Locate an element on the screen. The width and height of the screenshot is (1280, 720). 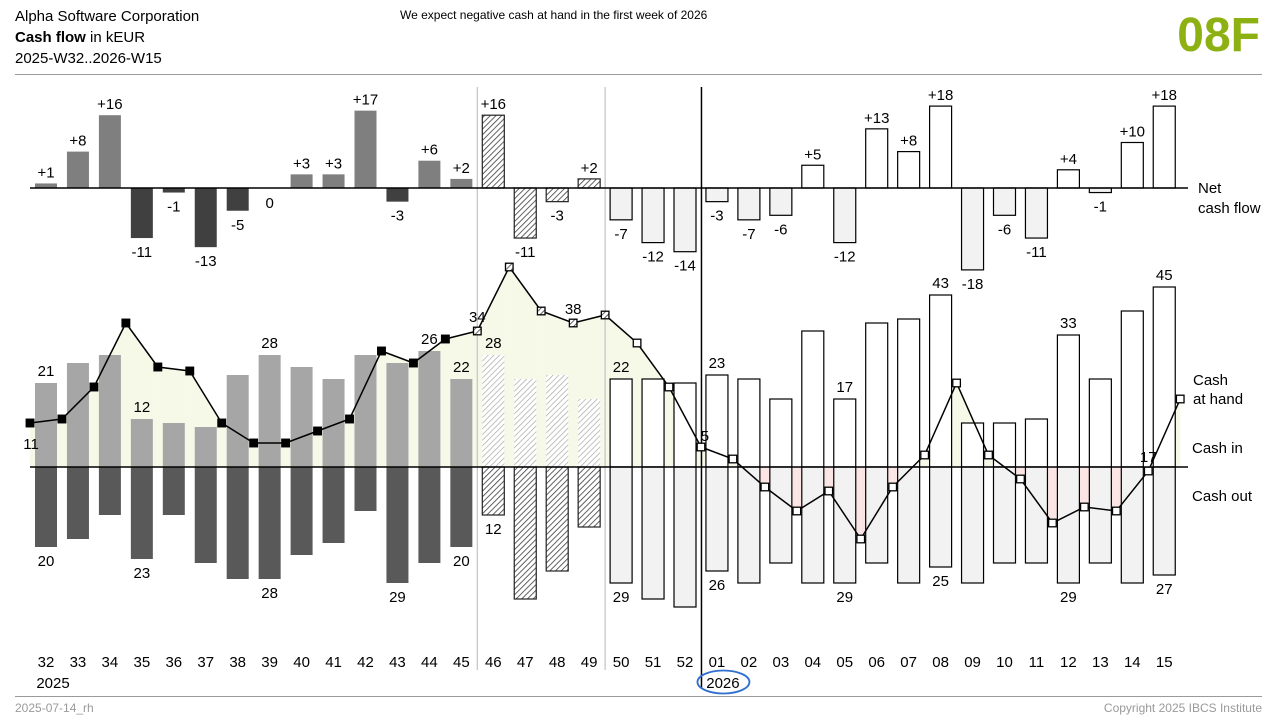
week-label: 09 is located at coordinates (972, 662).